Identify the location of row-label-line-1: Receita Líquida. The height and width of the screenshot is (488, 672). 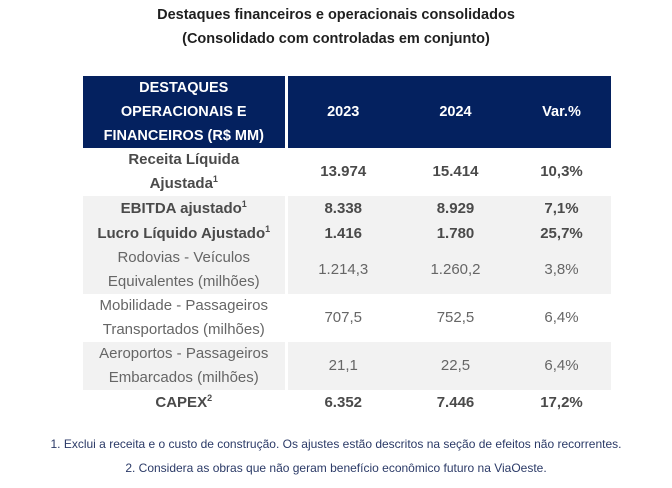
(184, 159).